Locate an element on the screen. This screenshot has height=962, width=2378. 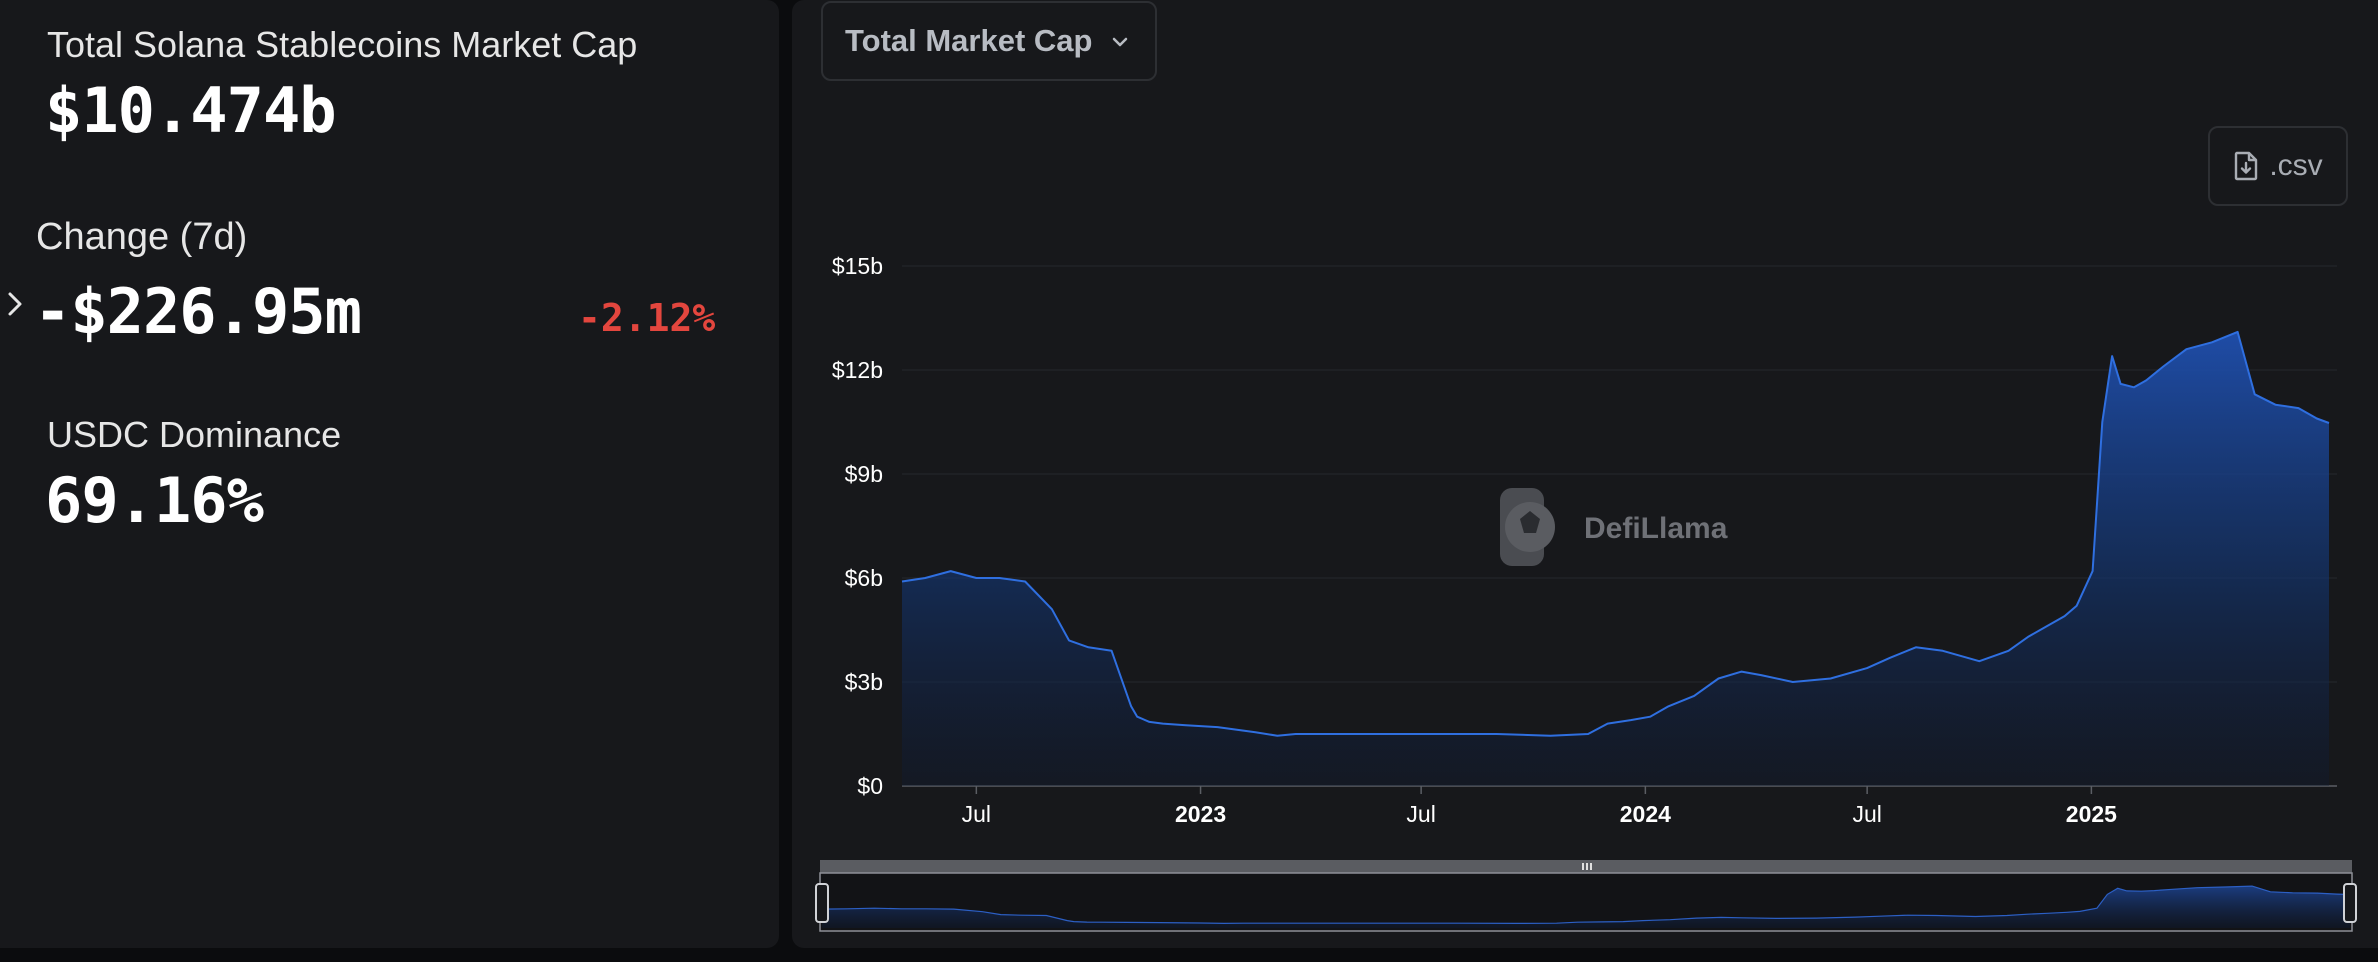
range-slider-grip-icon is located at coordinates (1587, 866).